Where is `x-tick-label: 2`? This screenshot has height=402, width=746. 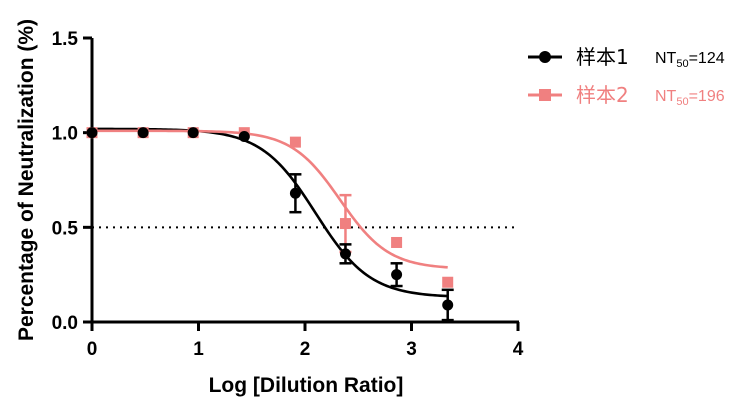
x-tick-label: 2 is located at coordinates (305, 349).